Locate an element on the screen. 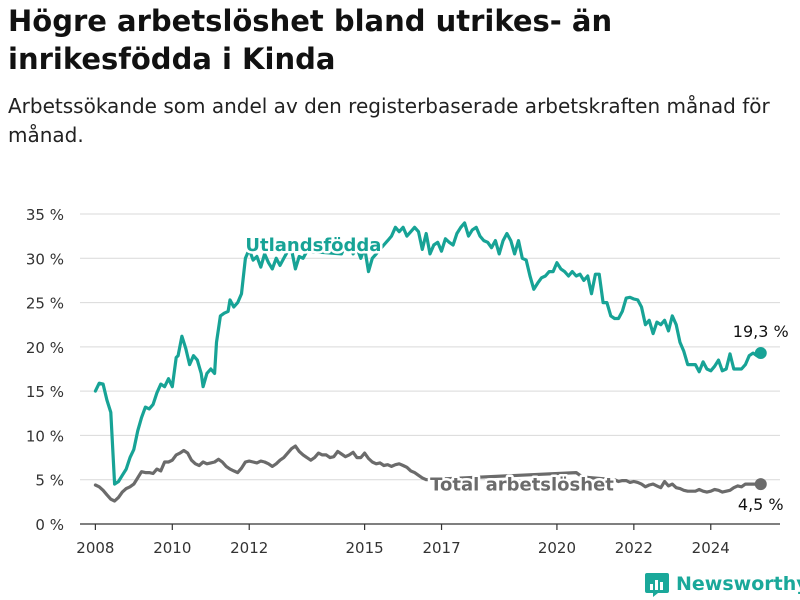  y-tick-label: 30 % is located at coordinates (45, 259).